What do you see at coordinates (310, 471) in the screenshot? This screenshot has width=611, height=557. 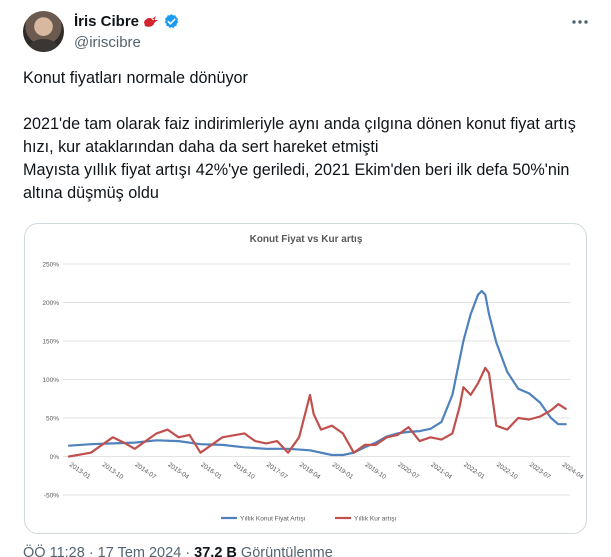 I see `x-tick-label: 2018-04` at bounding box center [310, 471].